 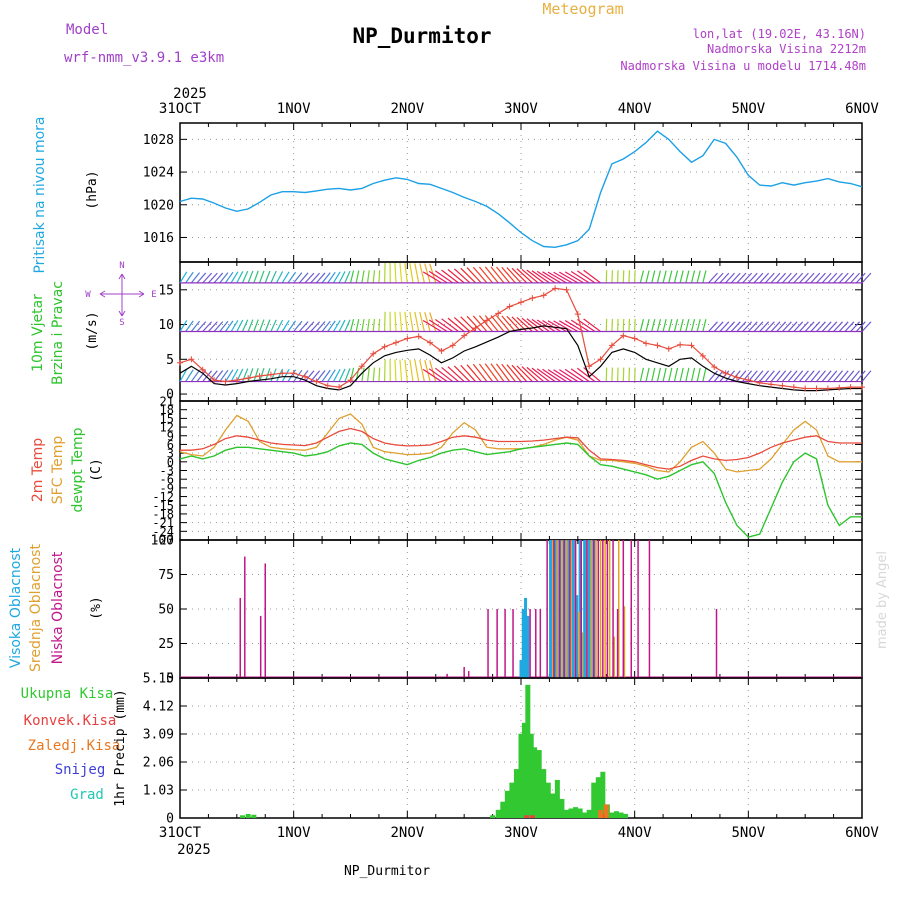 What do you see at coordinates (407, 109) in the screenshot?
I see `top-day-label: 2NOV` at bounding box center [407, 109].